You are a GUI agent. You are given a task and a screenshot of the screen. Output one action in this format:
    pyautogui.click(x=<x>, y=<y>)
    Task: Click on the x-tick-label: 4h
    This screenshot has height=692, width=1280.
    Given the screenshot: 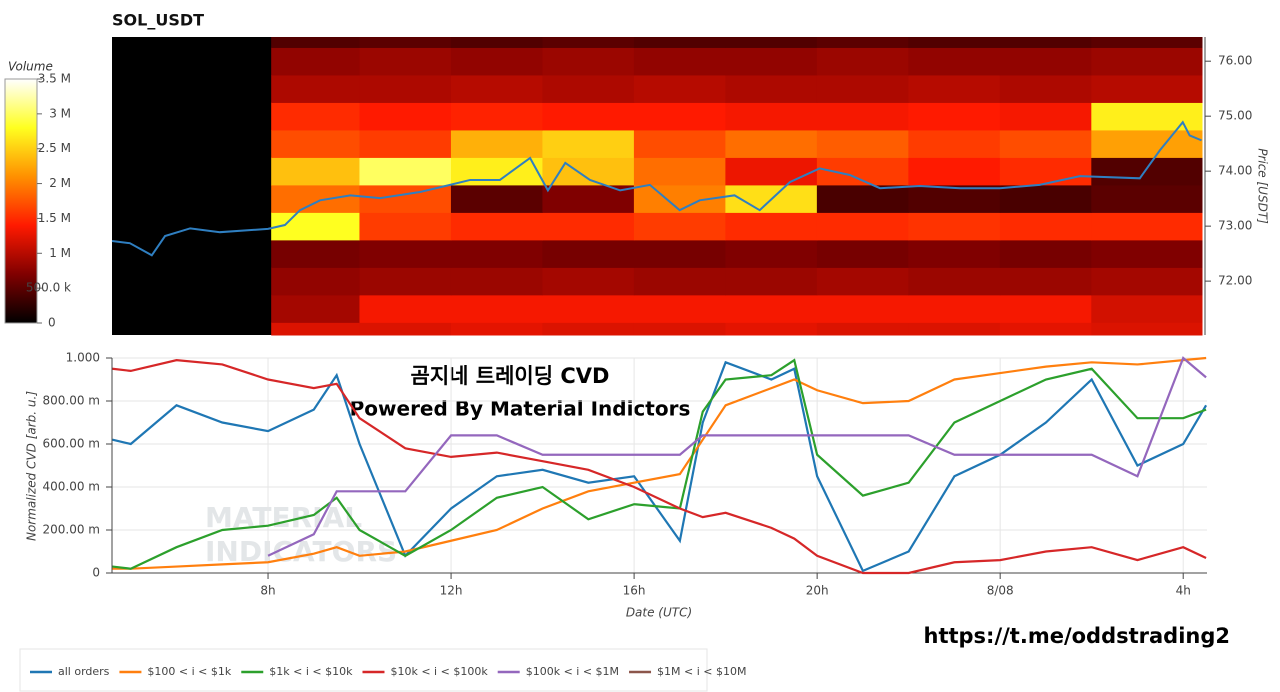 What is the action you would take?
    pyautogui.click(x=1183, y=591)
    